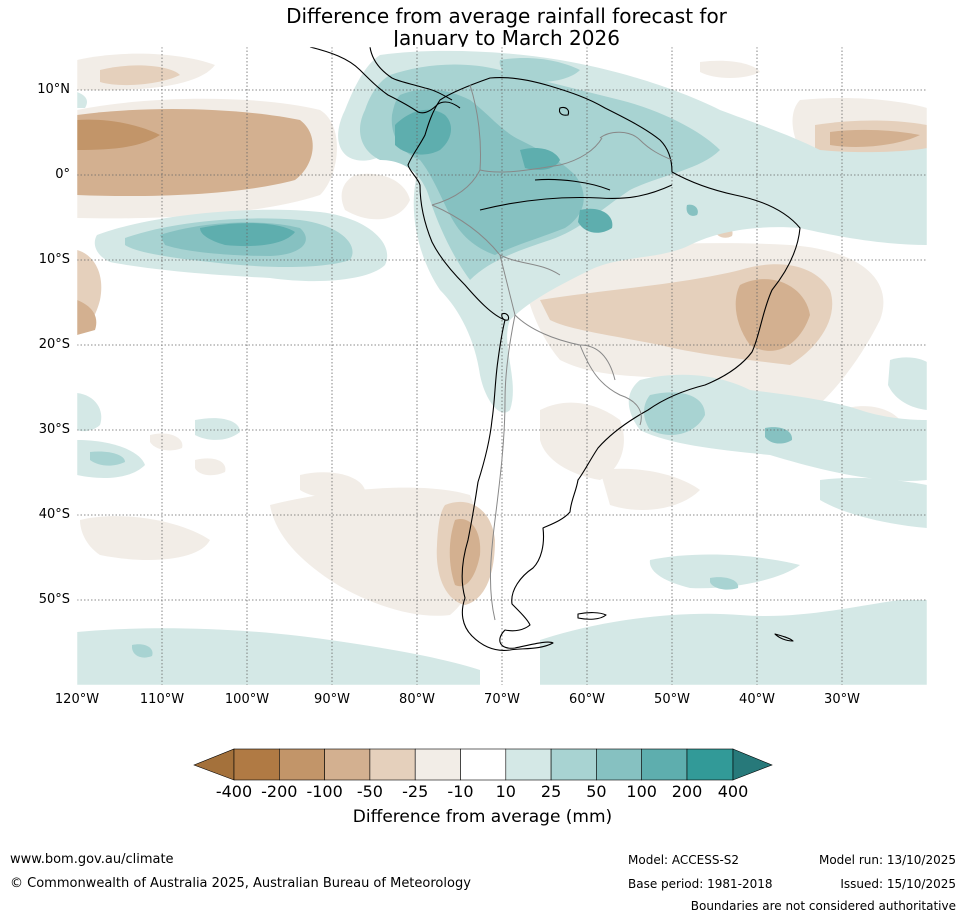 The height and width of the screenshot is (919, 965). What do you see at coordinates (54, 599) in the screenshot?
I see `lat-label-50s: 50°S` at bounding box center [54, 599].